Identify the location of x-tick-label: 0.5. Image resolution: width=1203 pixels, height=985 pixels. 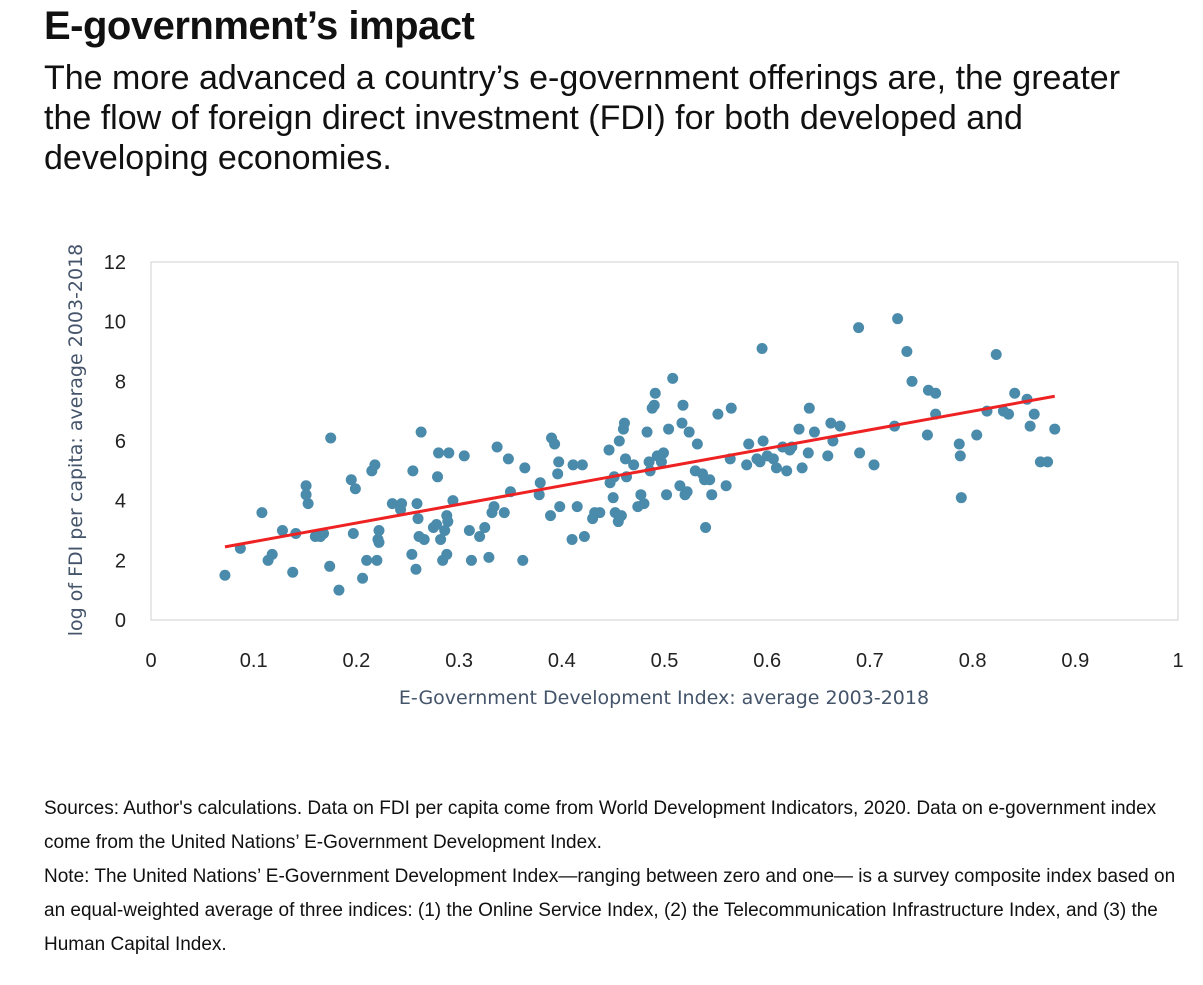
(665, 661).